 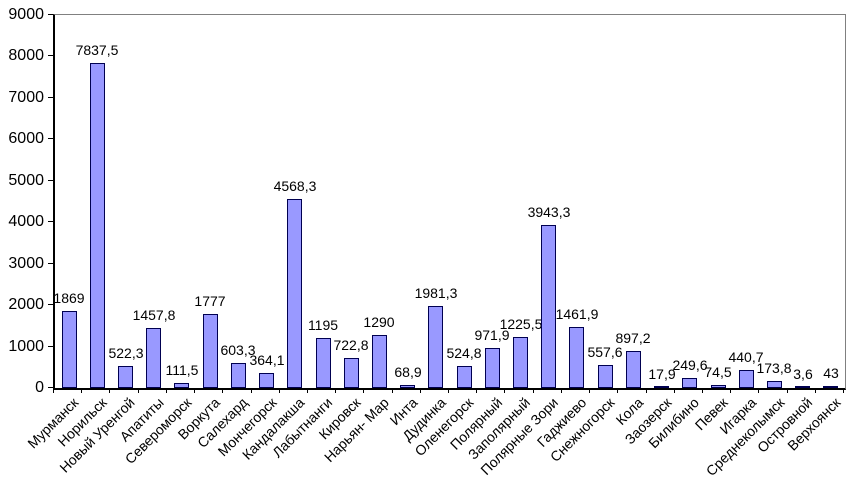 What do you see at coordinates (238, 350) in the screenshot?
I see `bar-value-label: 603,3` at bounding box center [238, 350].